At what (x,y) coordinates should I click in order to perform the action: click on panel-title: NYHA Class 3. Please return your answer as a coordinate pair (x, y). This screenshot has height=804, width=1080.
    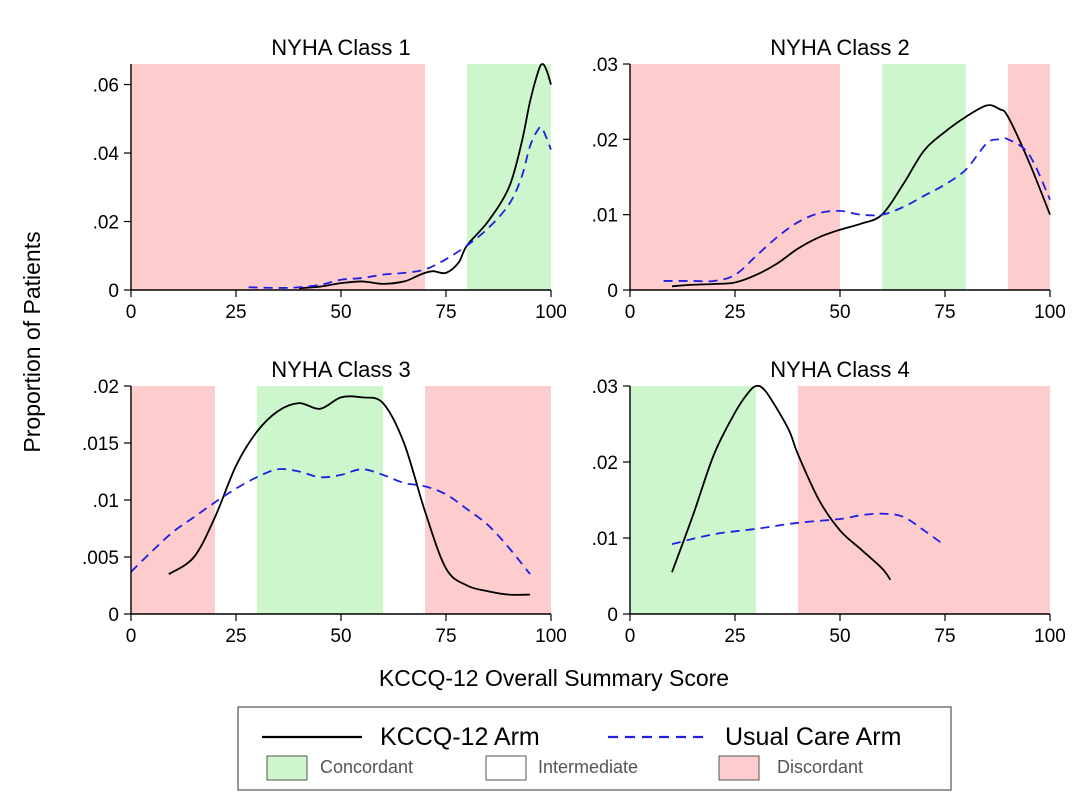
    Looking at the image, I should click on (340, 369).